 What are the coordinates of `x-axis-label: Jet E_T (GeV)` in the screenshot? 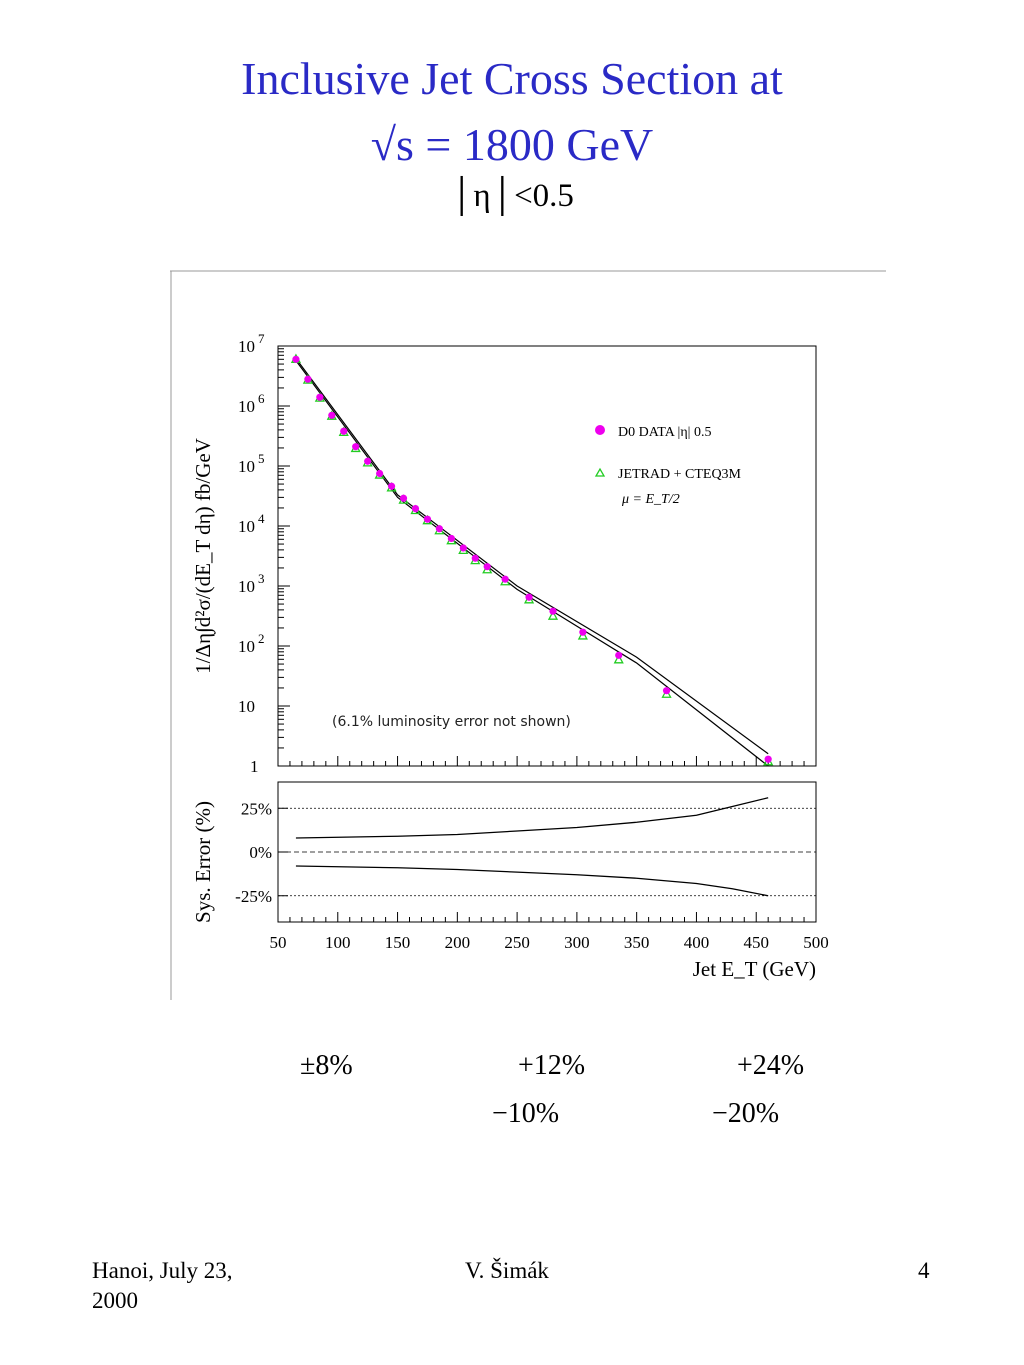 It's located at (754, 969).